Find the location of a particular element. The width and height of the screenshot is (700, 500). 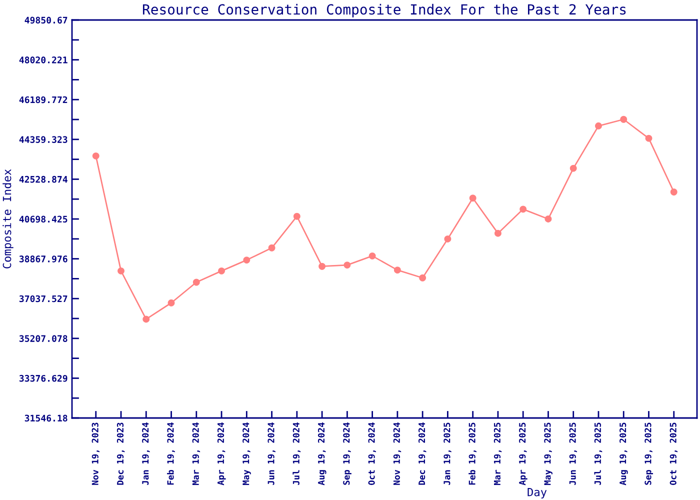

x-tick-label: Aug 19, 2025 is located at coordinates (624, 454).